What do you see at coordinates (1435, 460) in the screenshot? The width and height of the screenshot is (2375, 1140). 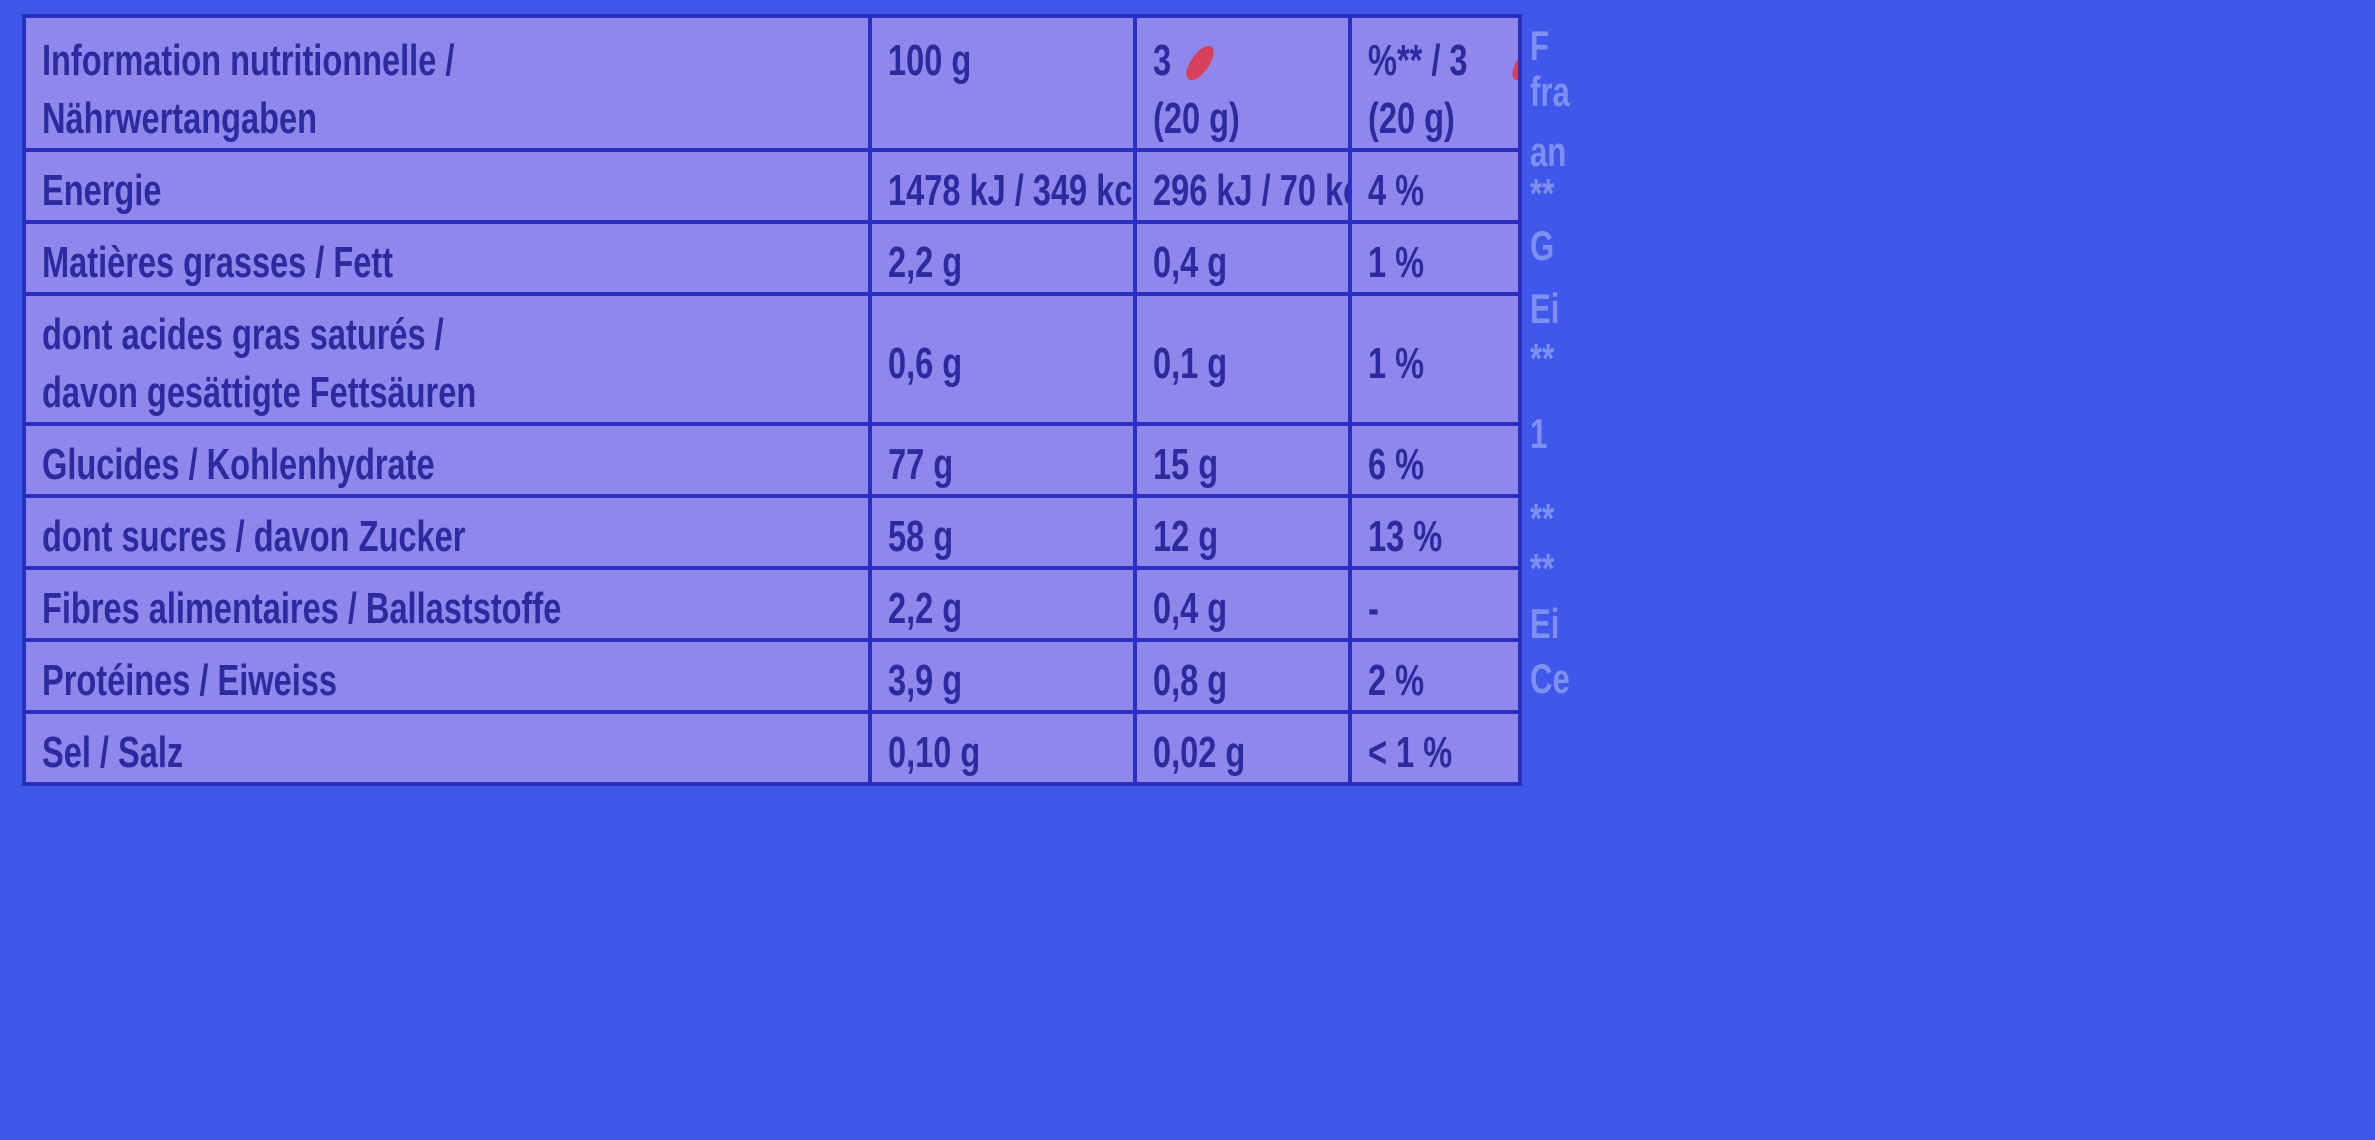 I see `table-cell: 6 %` at bounding box center [1435, 460].